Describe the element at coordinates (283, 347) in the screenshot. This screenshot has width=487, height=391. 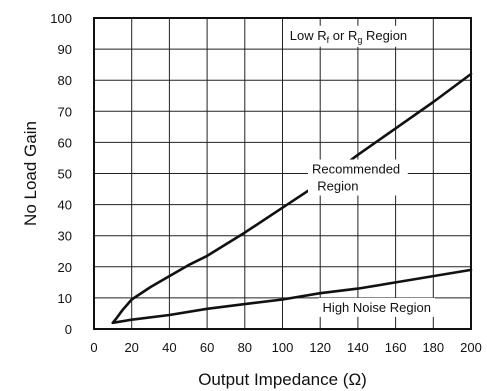
I see `x-tick-label: 100` at that location.